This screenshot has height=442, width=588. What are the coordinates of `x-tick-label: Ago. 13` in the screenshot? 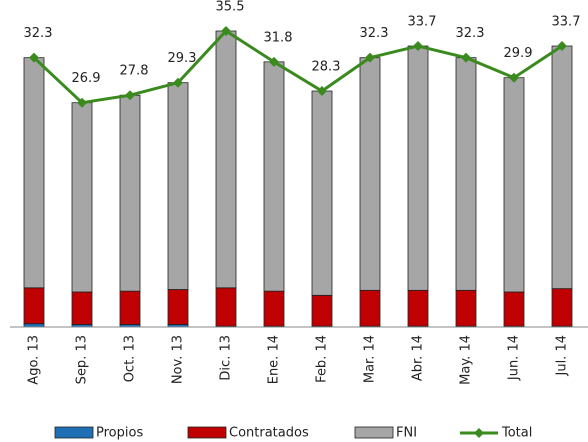 It's located at (34, 360).